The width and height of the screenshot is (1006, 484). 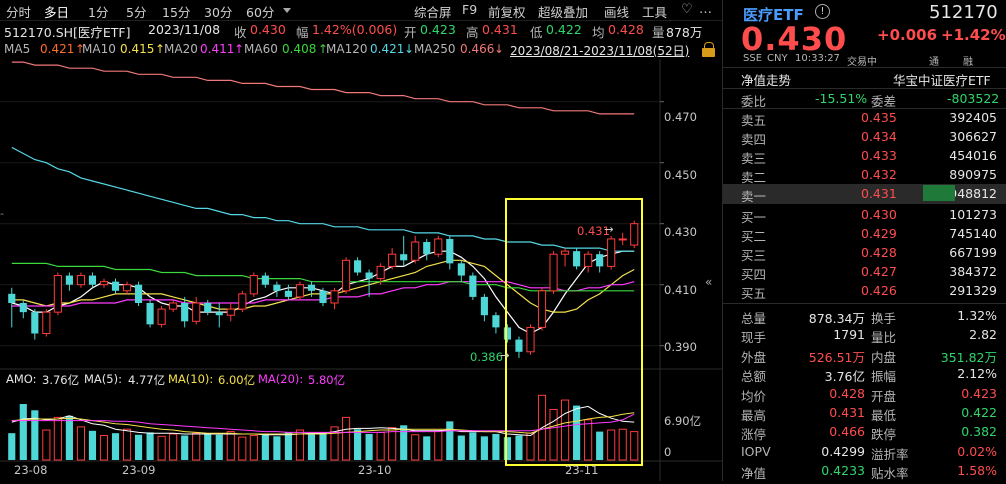 What do you see at coordinates (655, 12) in the screenshot?
I see `tools-button: 工具` at bounding box center [655, 12].